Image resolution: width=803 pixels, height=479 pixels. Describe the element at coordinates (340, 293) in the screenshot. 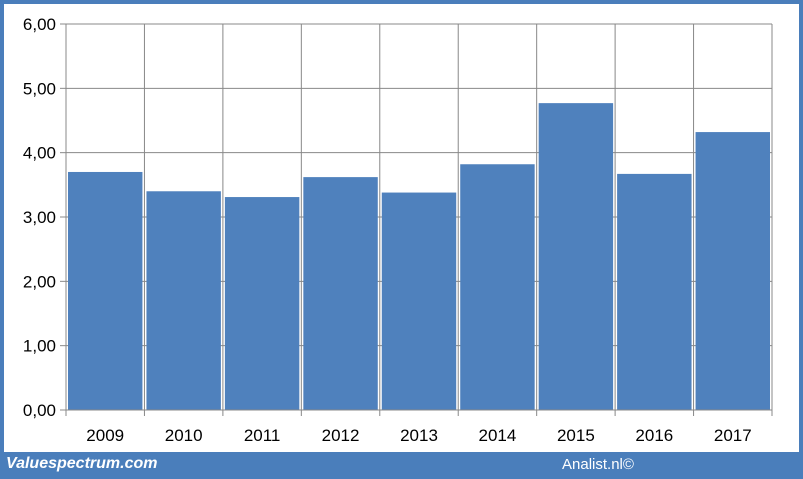

I see `bar-2012` at that location.